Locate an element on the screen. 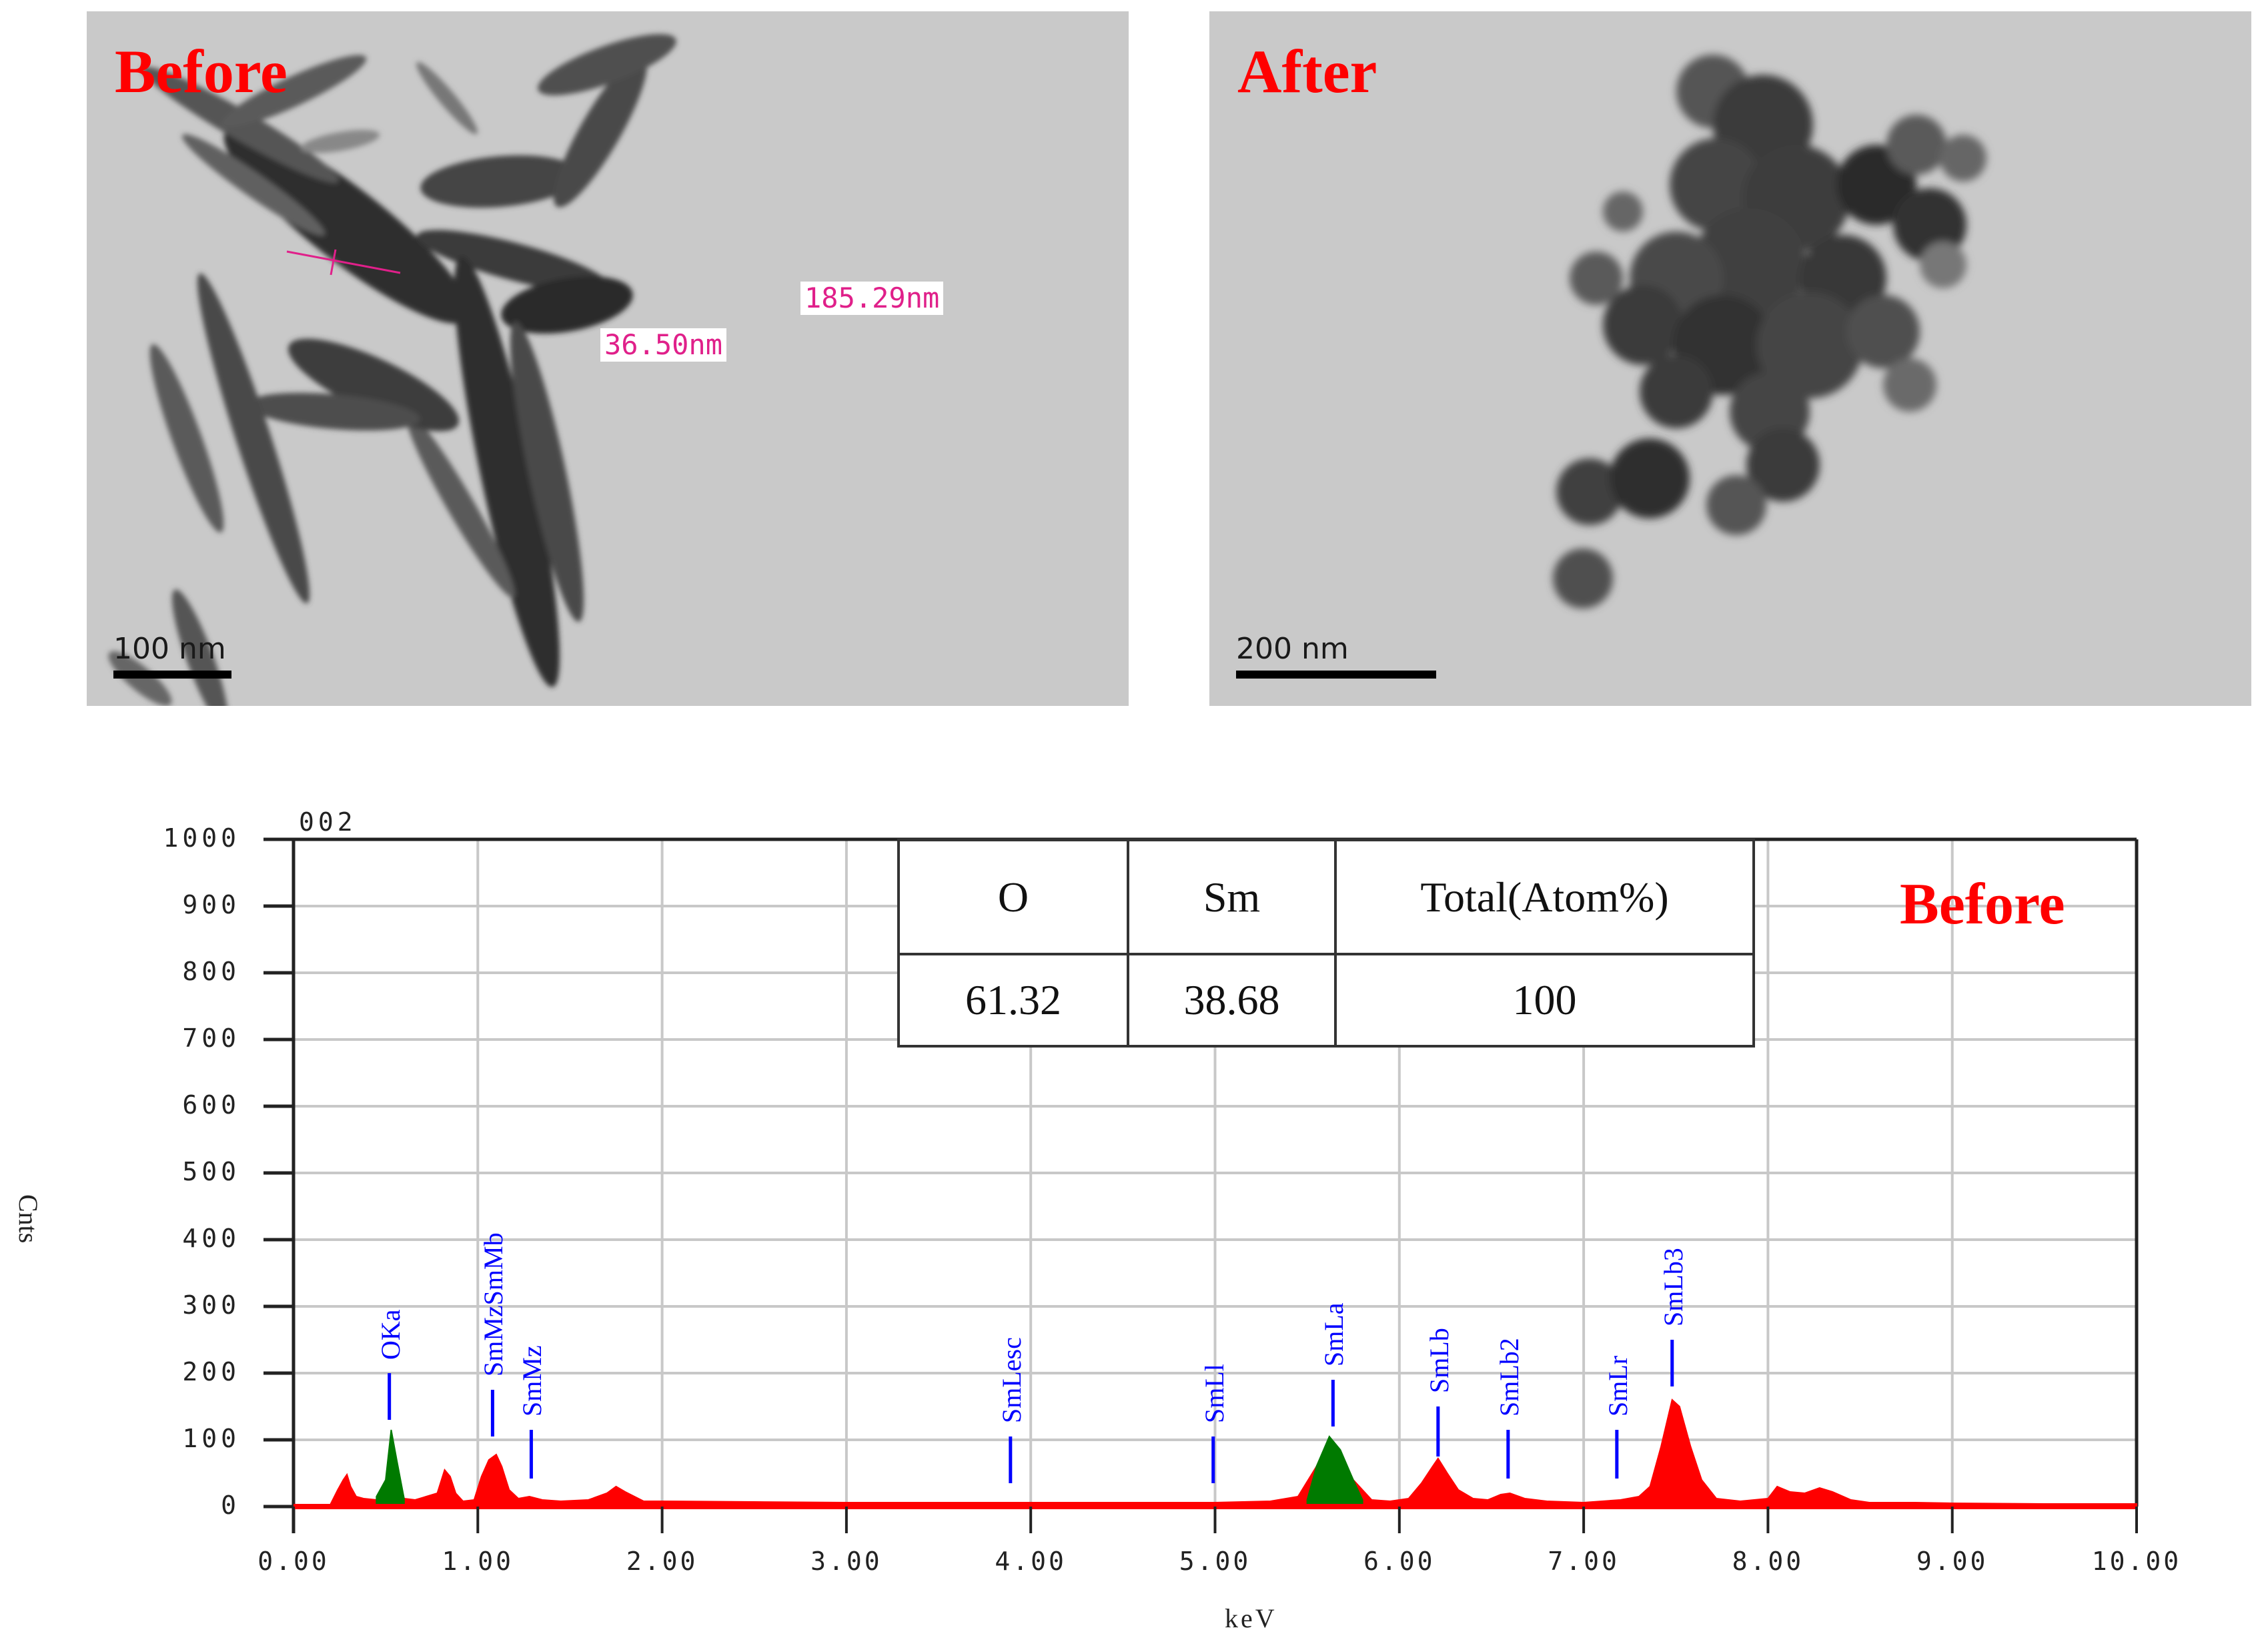 This screenshot has width=2268, height=1644. table-header-total: Total(Atom%) is located at coordinates (1545, 897).